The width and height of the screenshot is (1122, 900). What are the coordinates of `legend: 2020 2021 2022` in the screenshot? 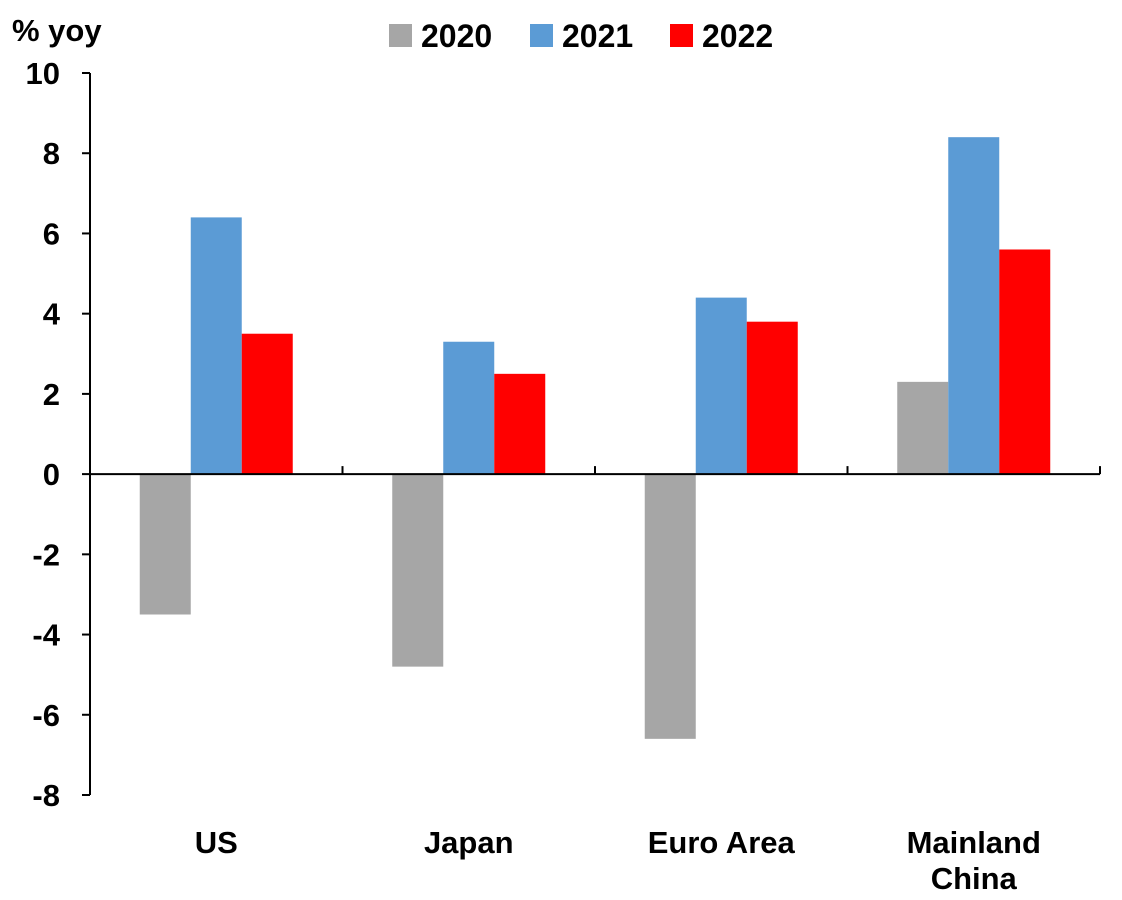 It's located at (581, 36).